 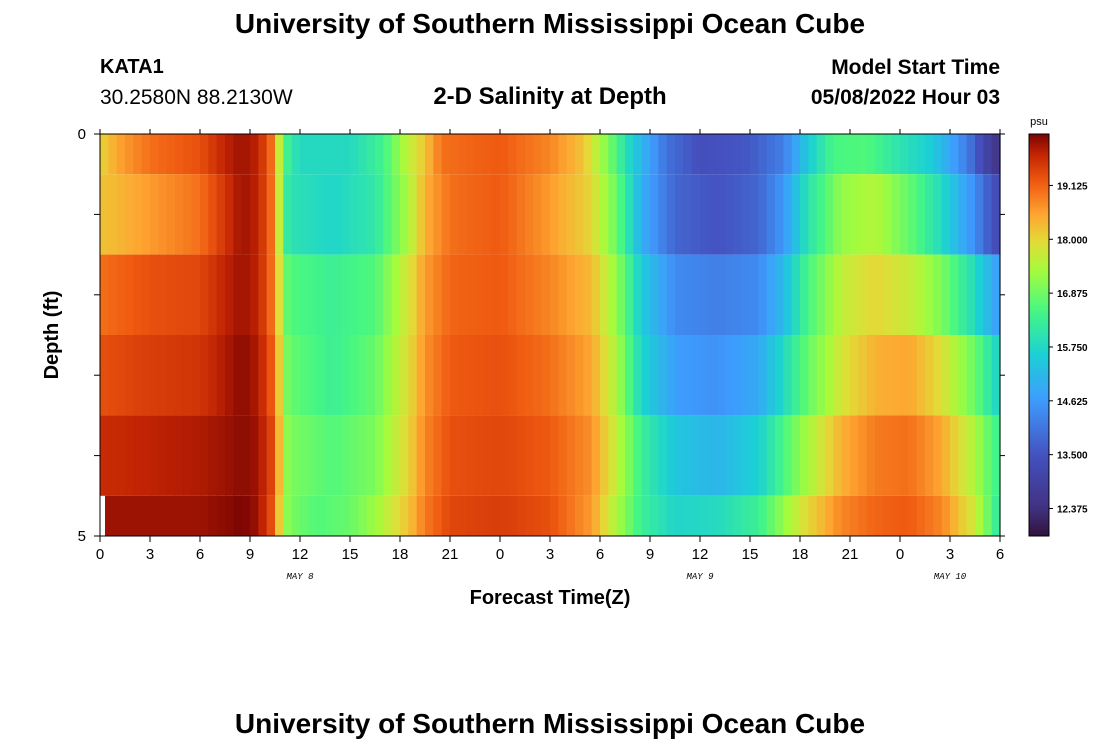 What do you see at coordinates (500, 554) in the screenshot?
I see `x-tick-label: 0` at bounding box center [500, 554].